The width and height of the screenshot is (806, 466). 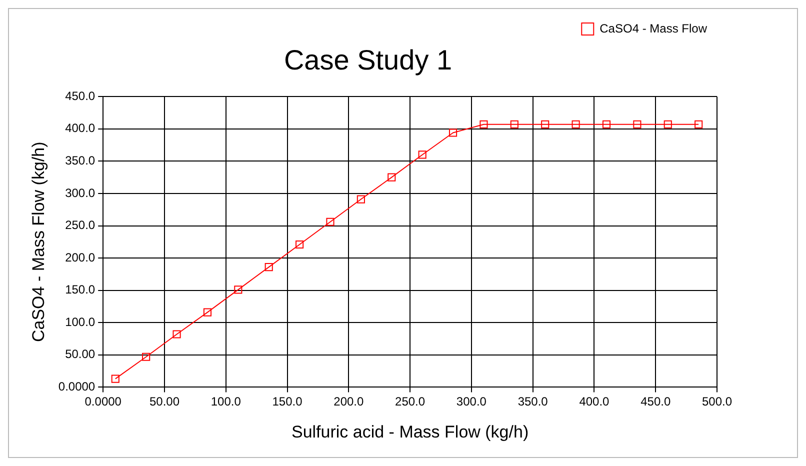 I want to click on x-tick-label: 300.0, so click(x=471, y=401).